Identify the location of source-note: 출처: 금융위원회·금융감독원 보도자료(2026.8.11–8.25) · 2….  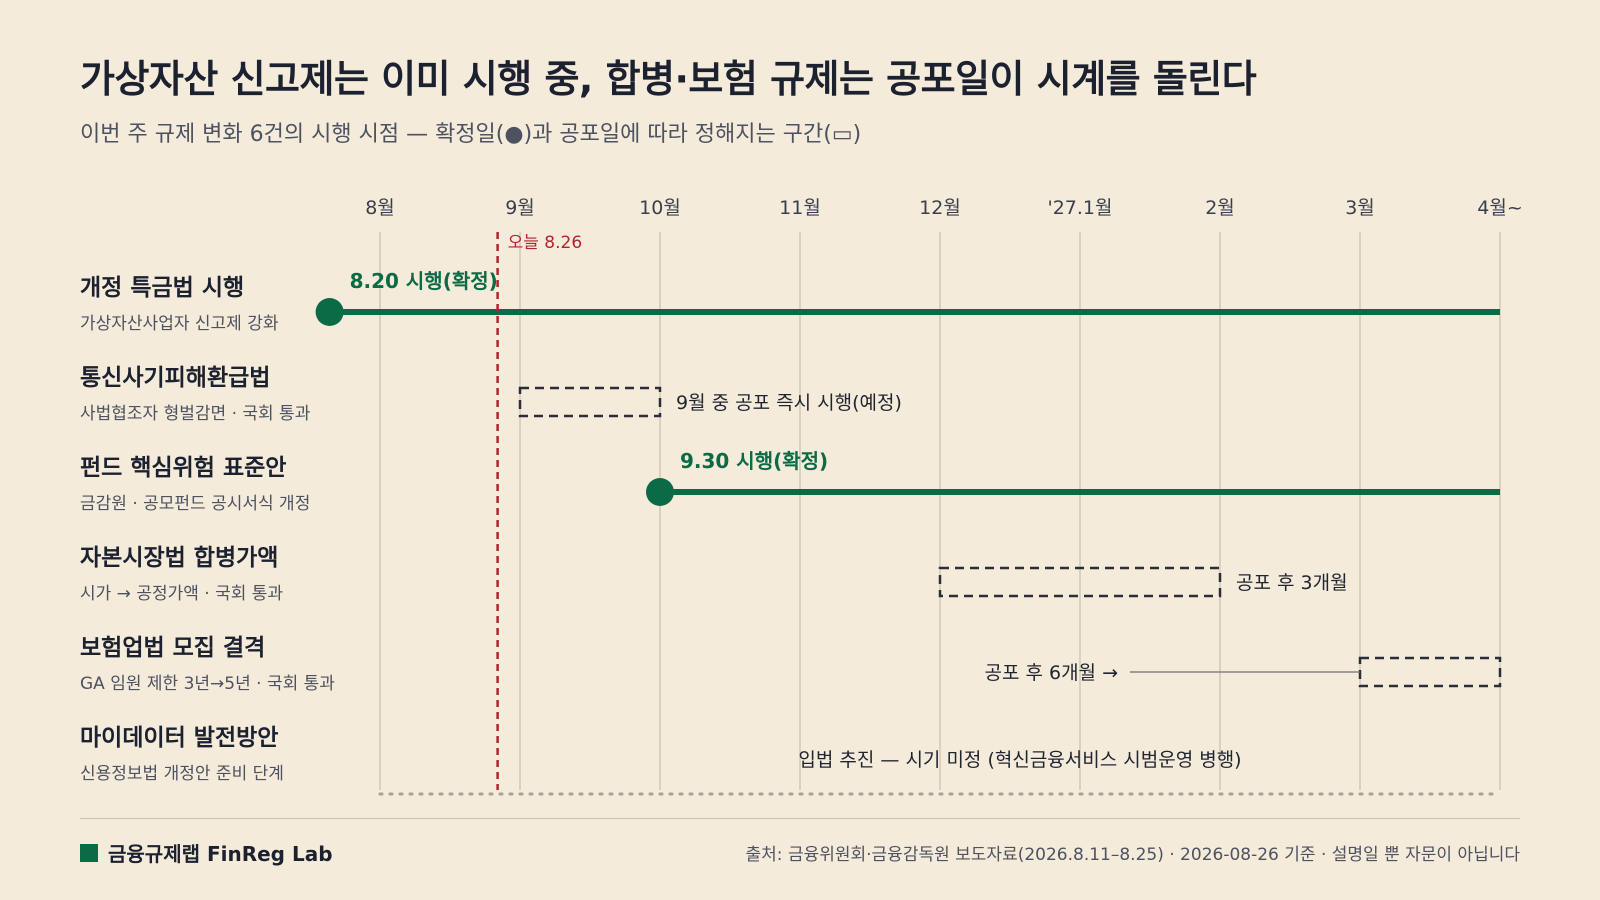
(1132, 855).